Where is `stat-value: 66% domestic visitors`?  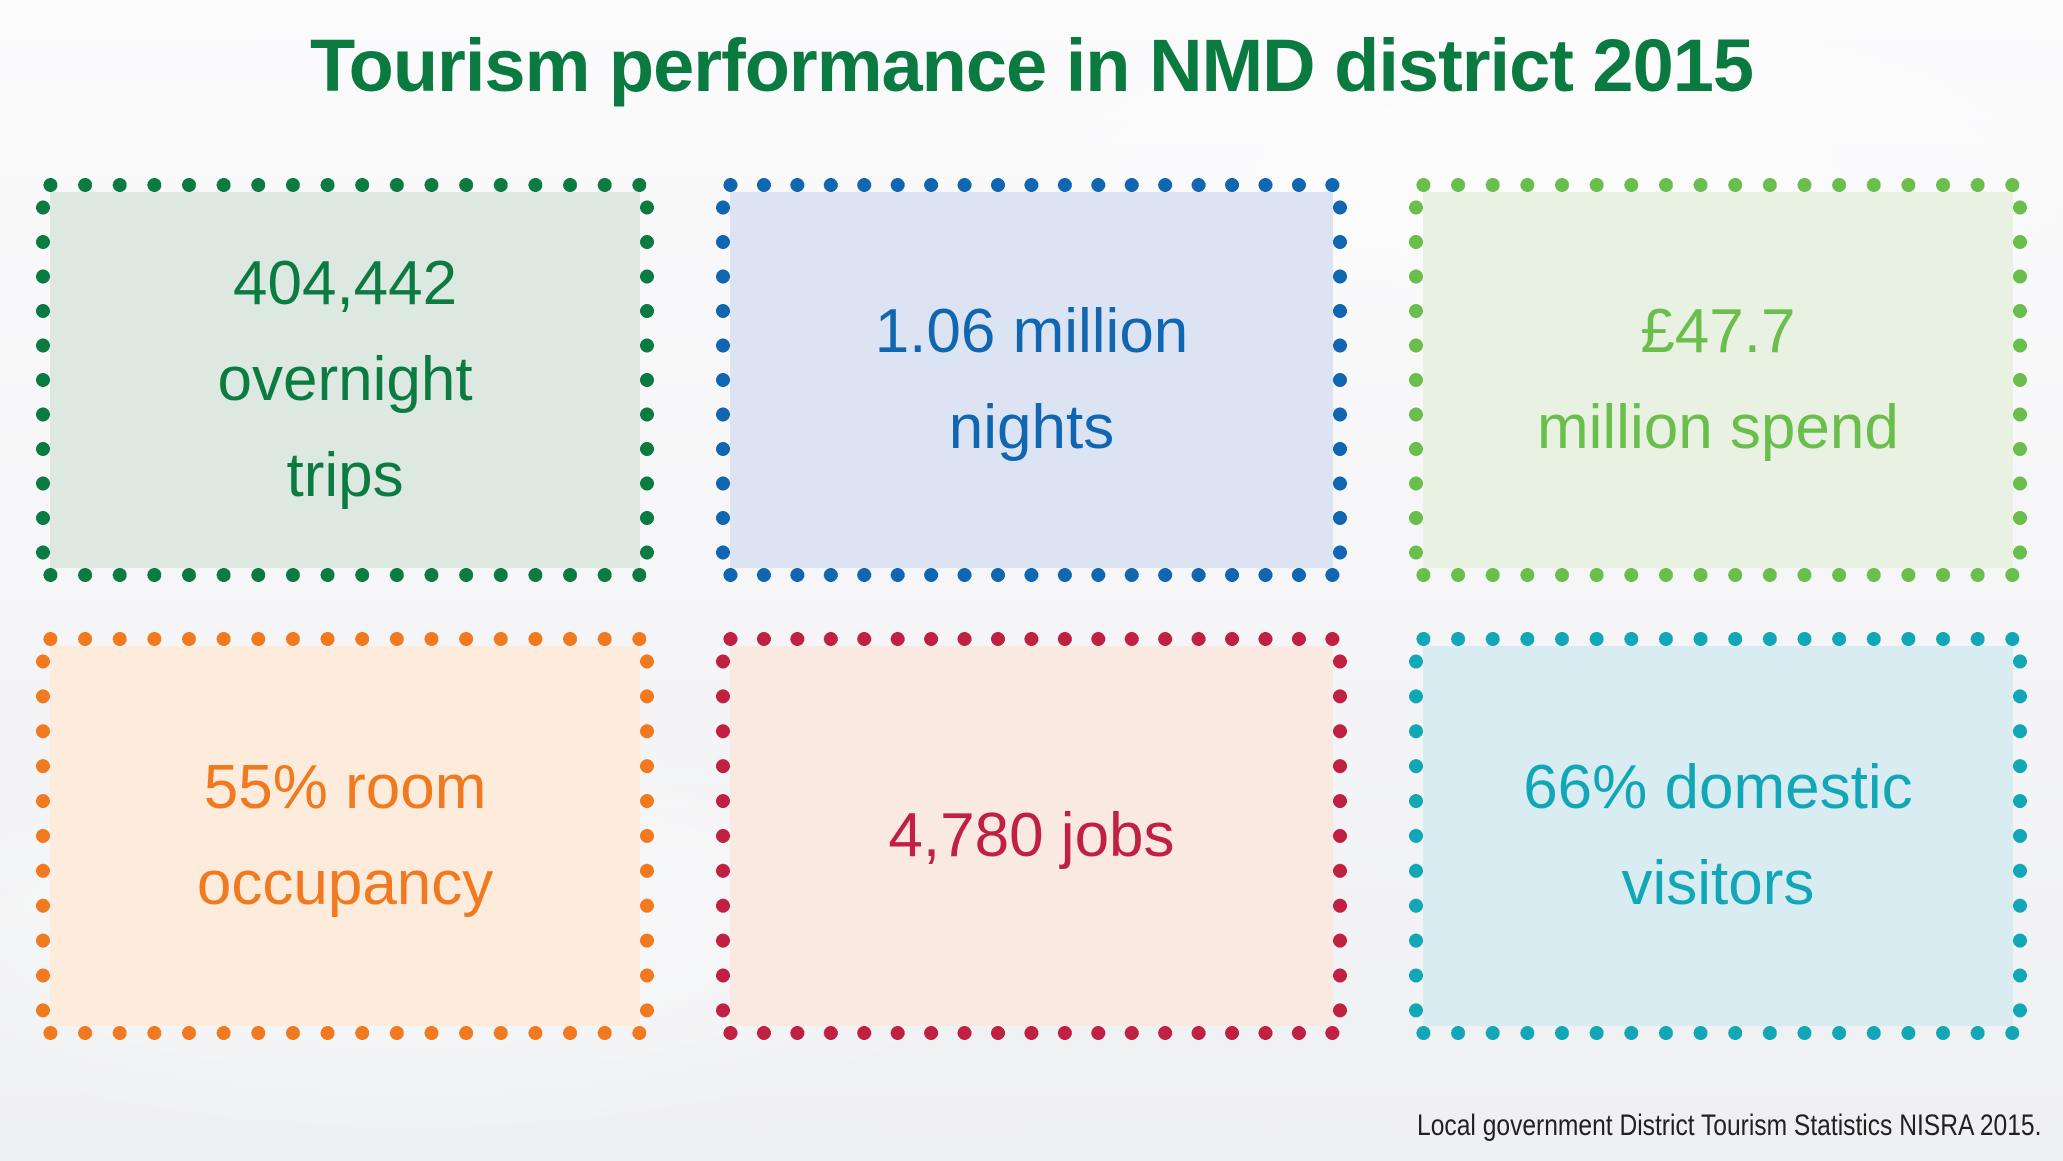 stat-value: 66% domestic visitors is located at coordinates (1718, 835).